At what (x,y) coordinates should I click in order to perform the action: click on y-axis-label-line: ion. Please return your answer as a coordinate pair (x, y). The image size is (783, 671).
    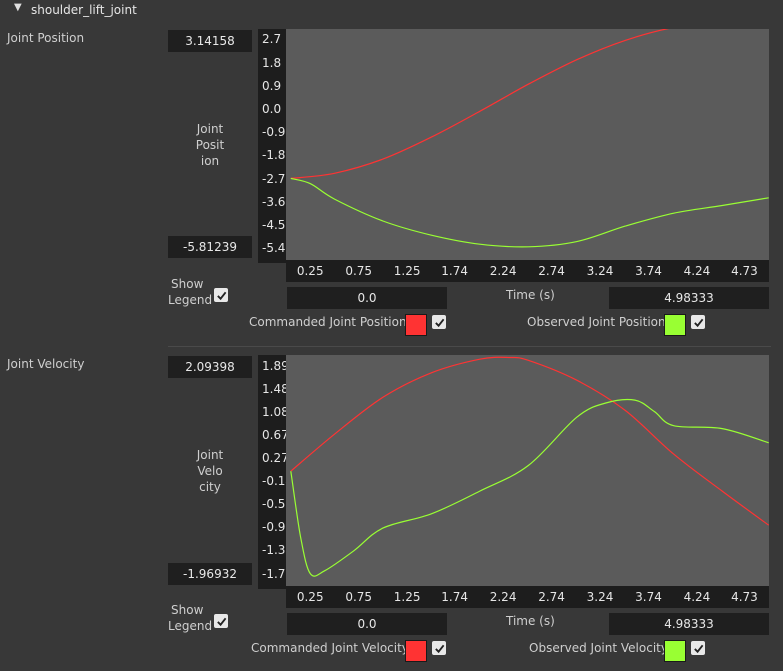
    Looking at the image, I should click on (210, 161).